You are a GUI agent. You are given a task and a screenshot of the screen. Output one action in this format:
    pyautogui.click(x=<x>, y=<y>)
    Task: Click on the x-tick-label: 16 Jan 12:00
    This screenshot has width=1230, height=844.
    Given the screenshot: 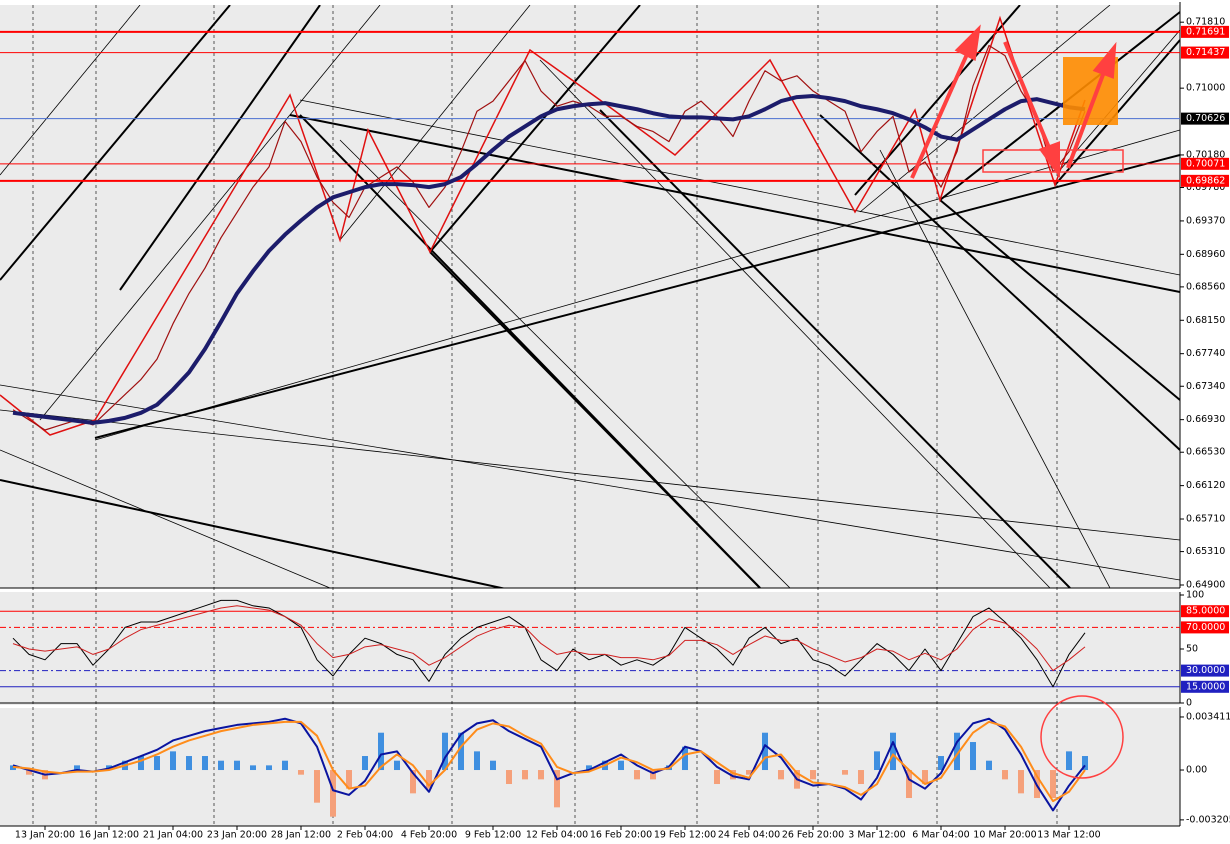 What is the action you would take?
    pyautogui.click(x=109, y=835)
    